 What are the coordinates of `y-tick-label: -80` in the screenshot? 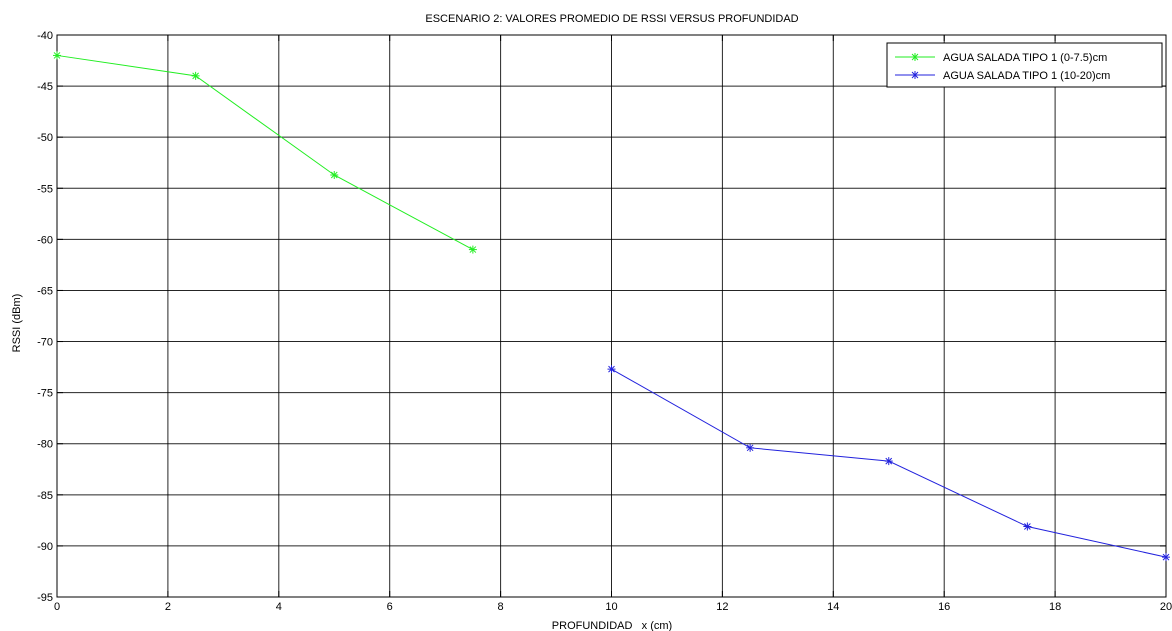 It's located at (45, 445).